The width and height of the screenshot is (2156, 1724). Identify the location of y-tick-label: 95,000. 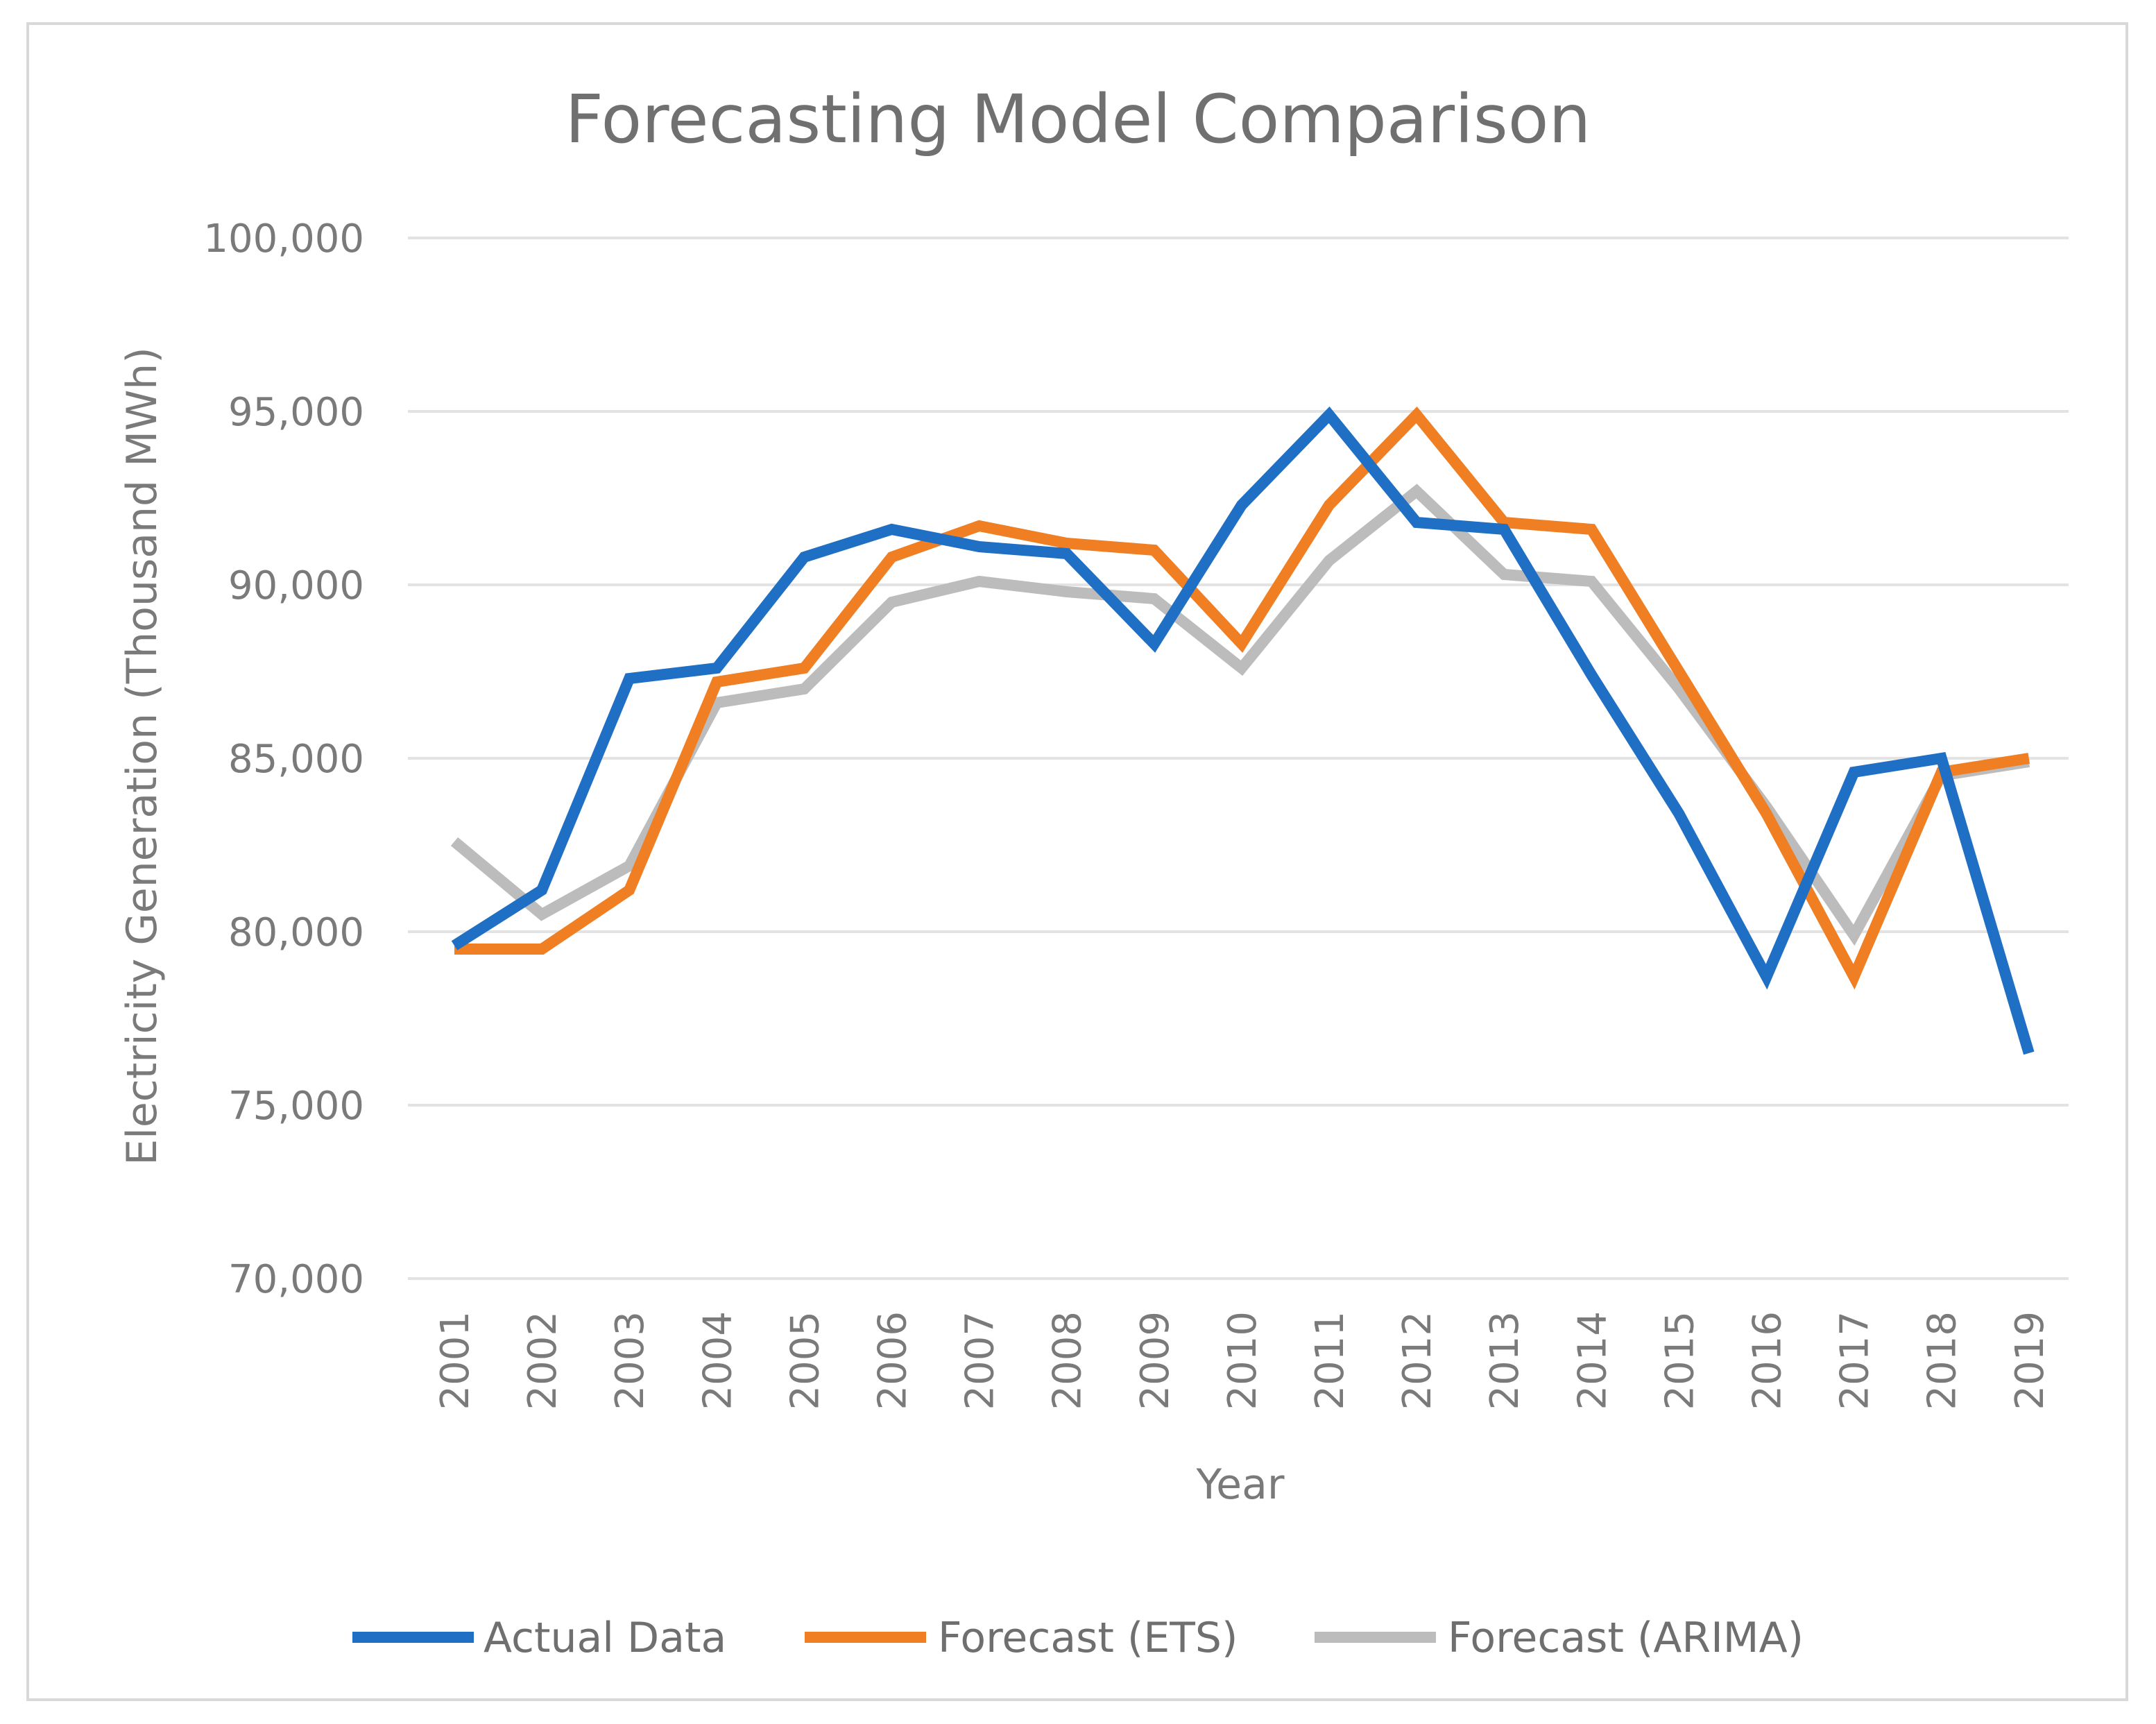
(296, 412).